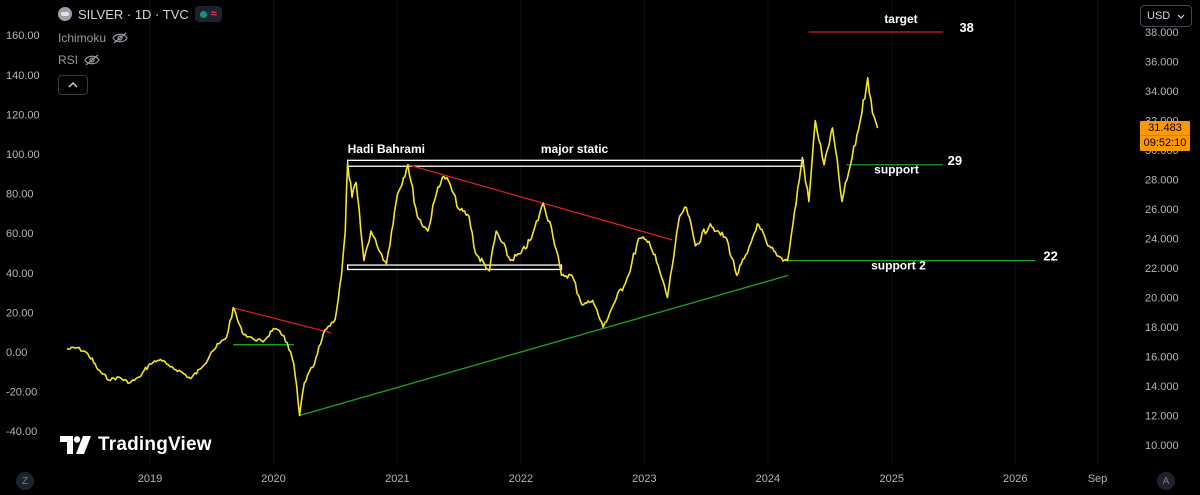  Describe the element at coordinates (21, 393) in the screenshot. I see `left-axis-tick-label: -20.00` at that location.